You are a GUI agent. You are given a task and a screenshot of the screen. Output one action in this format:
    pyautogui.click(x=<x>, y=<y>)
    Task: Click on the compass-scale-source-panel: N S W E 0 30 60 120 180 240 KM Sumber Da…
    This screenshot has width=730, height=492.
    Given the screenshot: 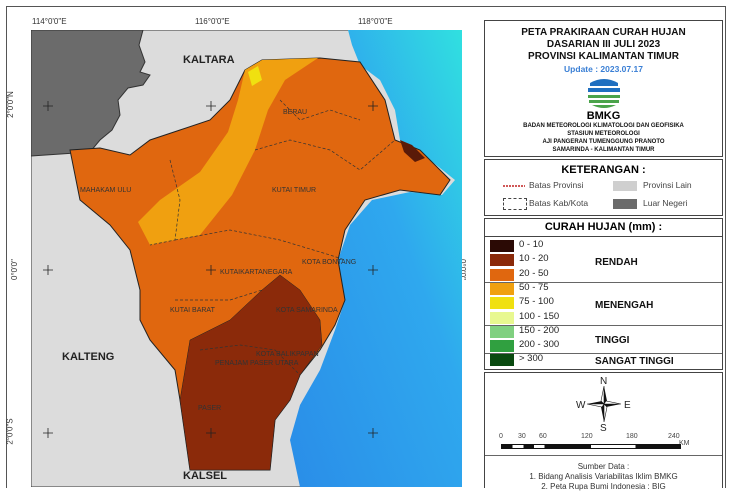 What is the action you would take?
    pyautogui.click(x=603, y=431)
    